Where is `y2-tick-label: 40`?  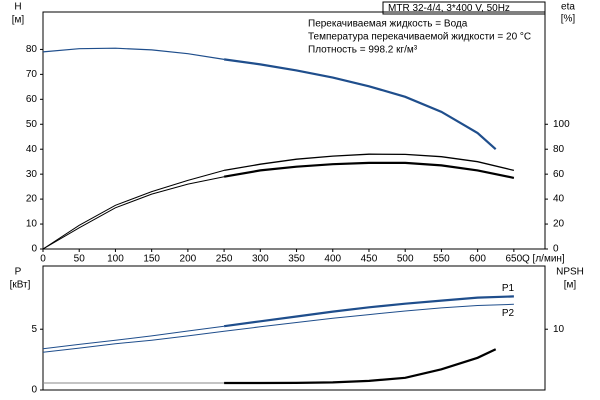
y2-tick-label: 40 is located at coordinates (559, 199).